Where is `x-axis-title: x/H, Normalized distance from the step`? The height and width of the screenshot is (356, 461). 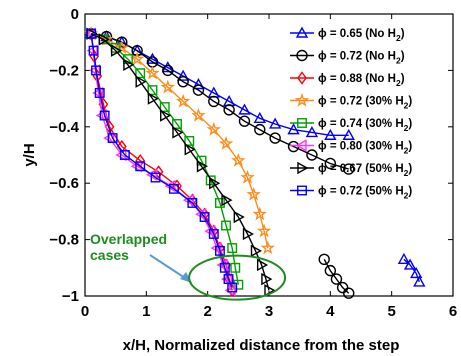 x-axis-title: x/H, Normalized distance from the step is located at coordinates (261, 345).